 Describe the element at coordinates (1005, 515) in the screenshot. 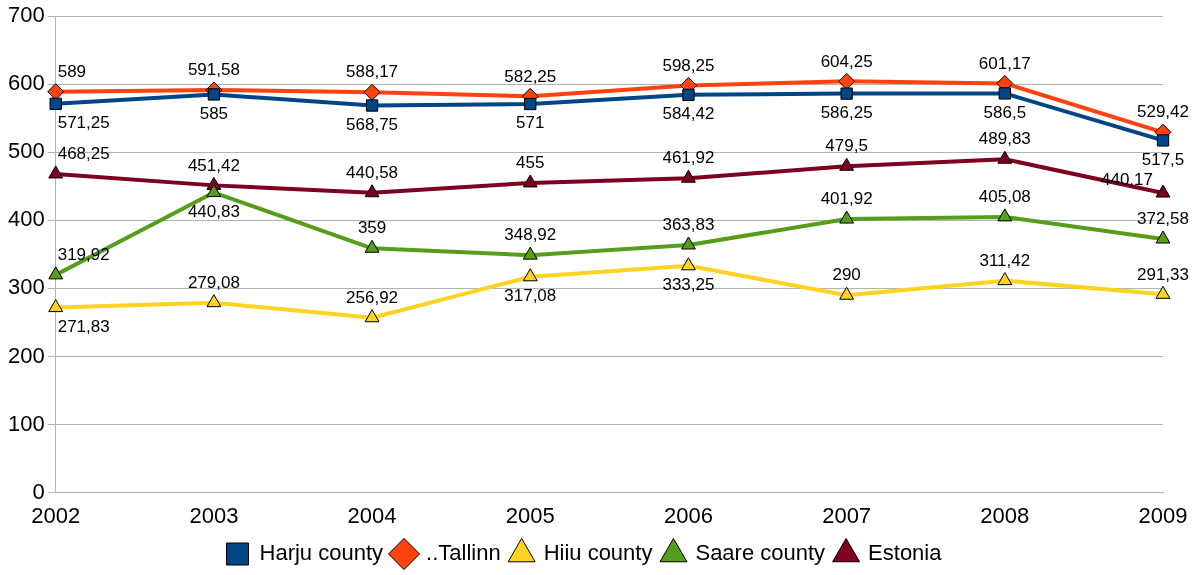

I see `x-tick-label: 2008` at that location.